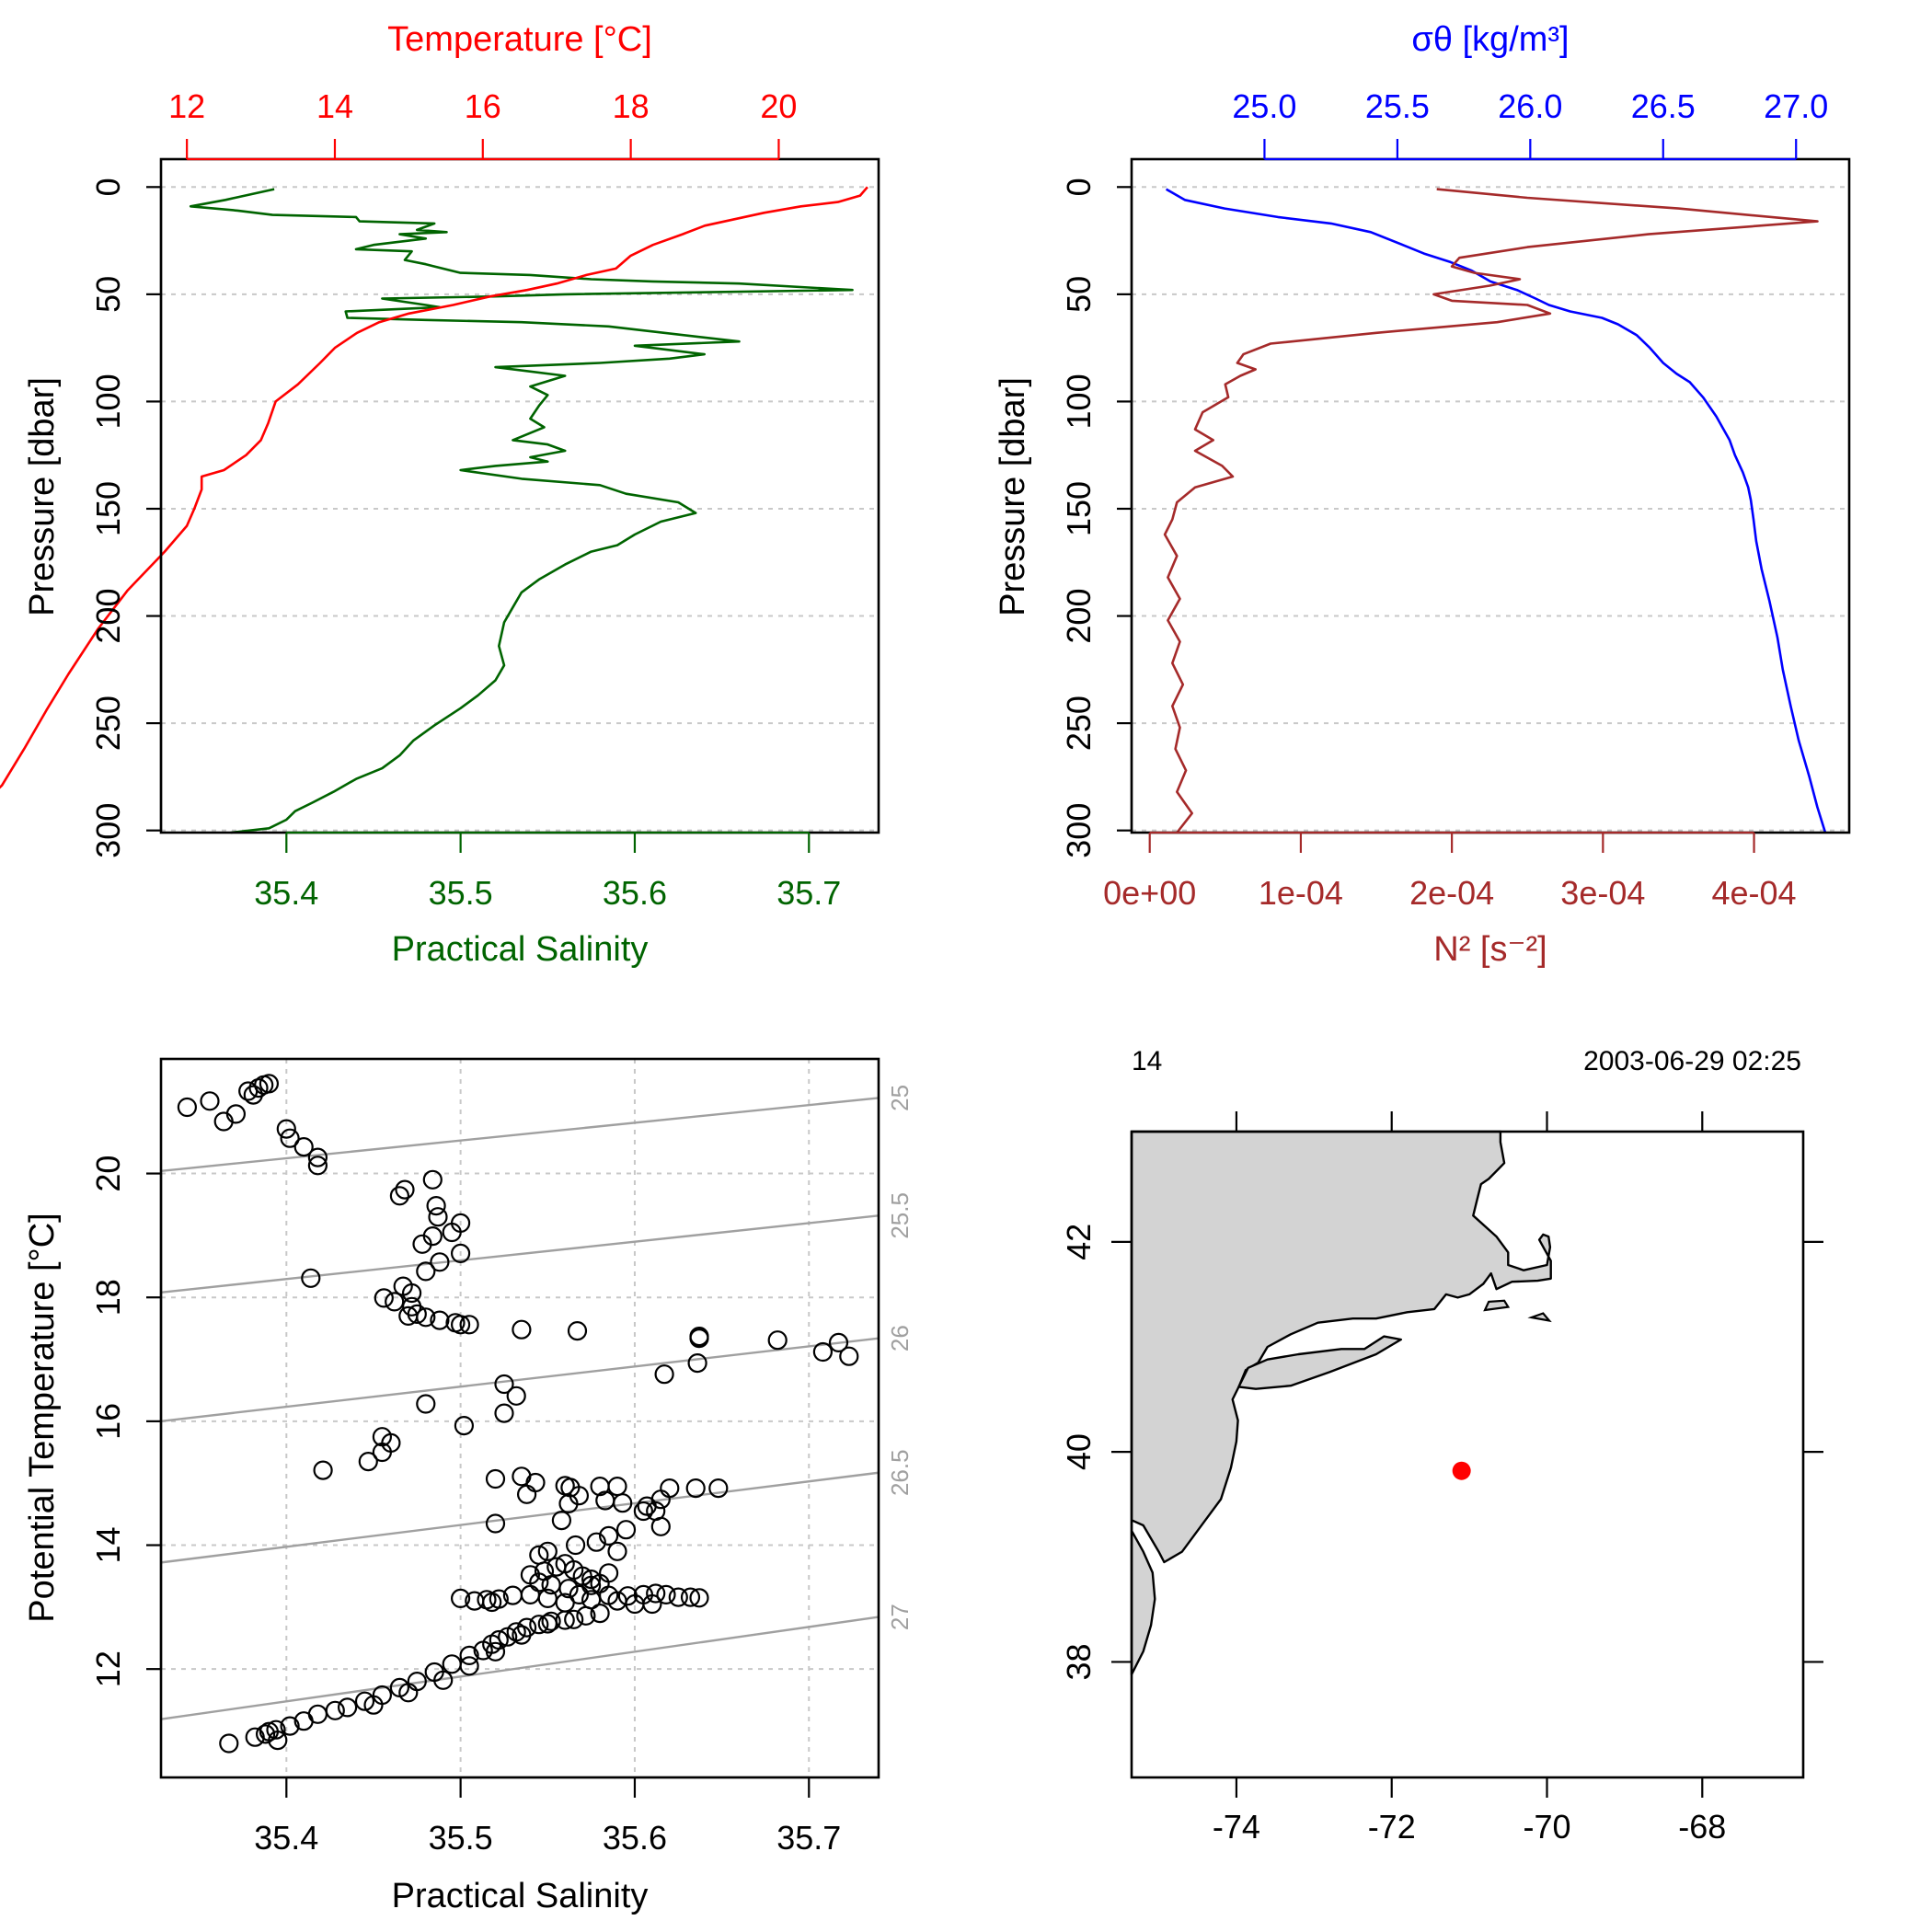  What do you see at coordinates (521, 511) in the screenshot?
I see `salinity-line` at bounding box center [521, 511].